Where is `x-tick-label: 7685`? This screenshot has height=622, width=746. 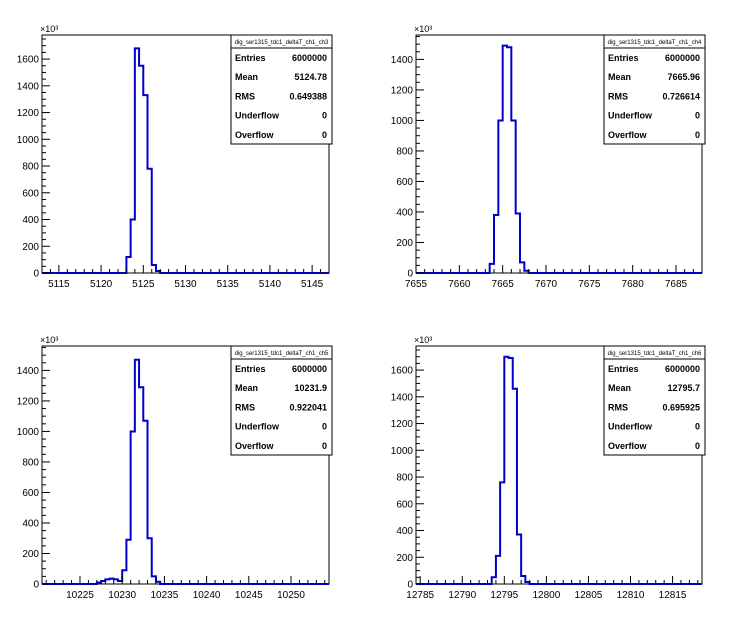
x-tick-label: 7685 is located at coordinates (676, 284).